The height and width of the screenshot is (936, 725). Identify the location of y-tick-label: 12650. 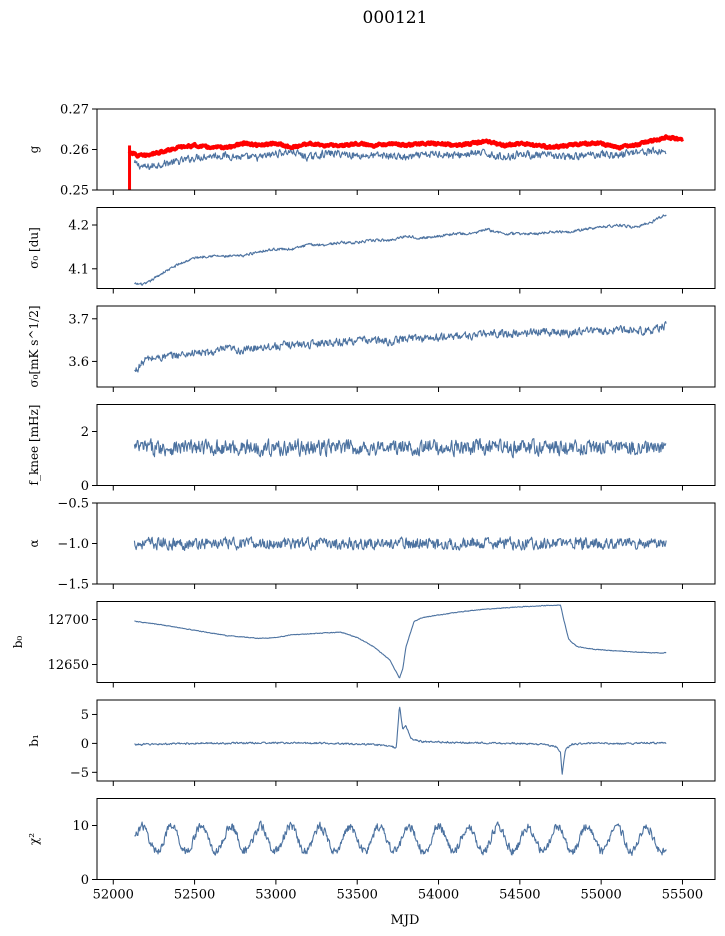
(68, 665).